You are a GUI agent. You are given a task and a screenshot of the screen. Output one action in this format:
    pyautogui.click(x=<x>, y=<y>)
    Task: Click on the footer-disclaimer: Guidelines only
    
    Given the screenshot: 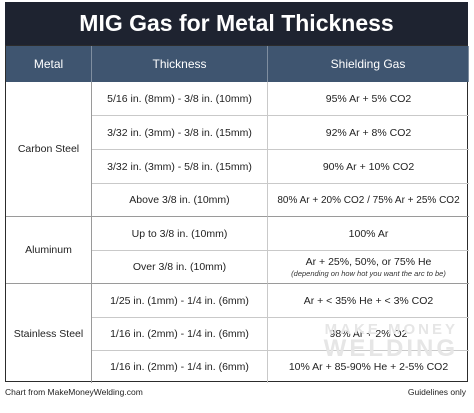 What is the action you would take?
    pyautogui.click(x=436, y=392)
    